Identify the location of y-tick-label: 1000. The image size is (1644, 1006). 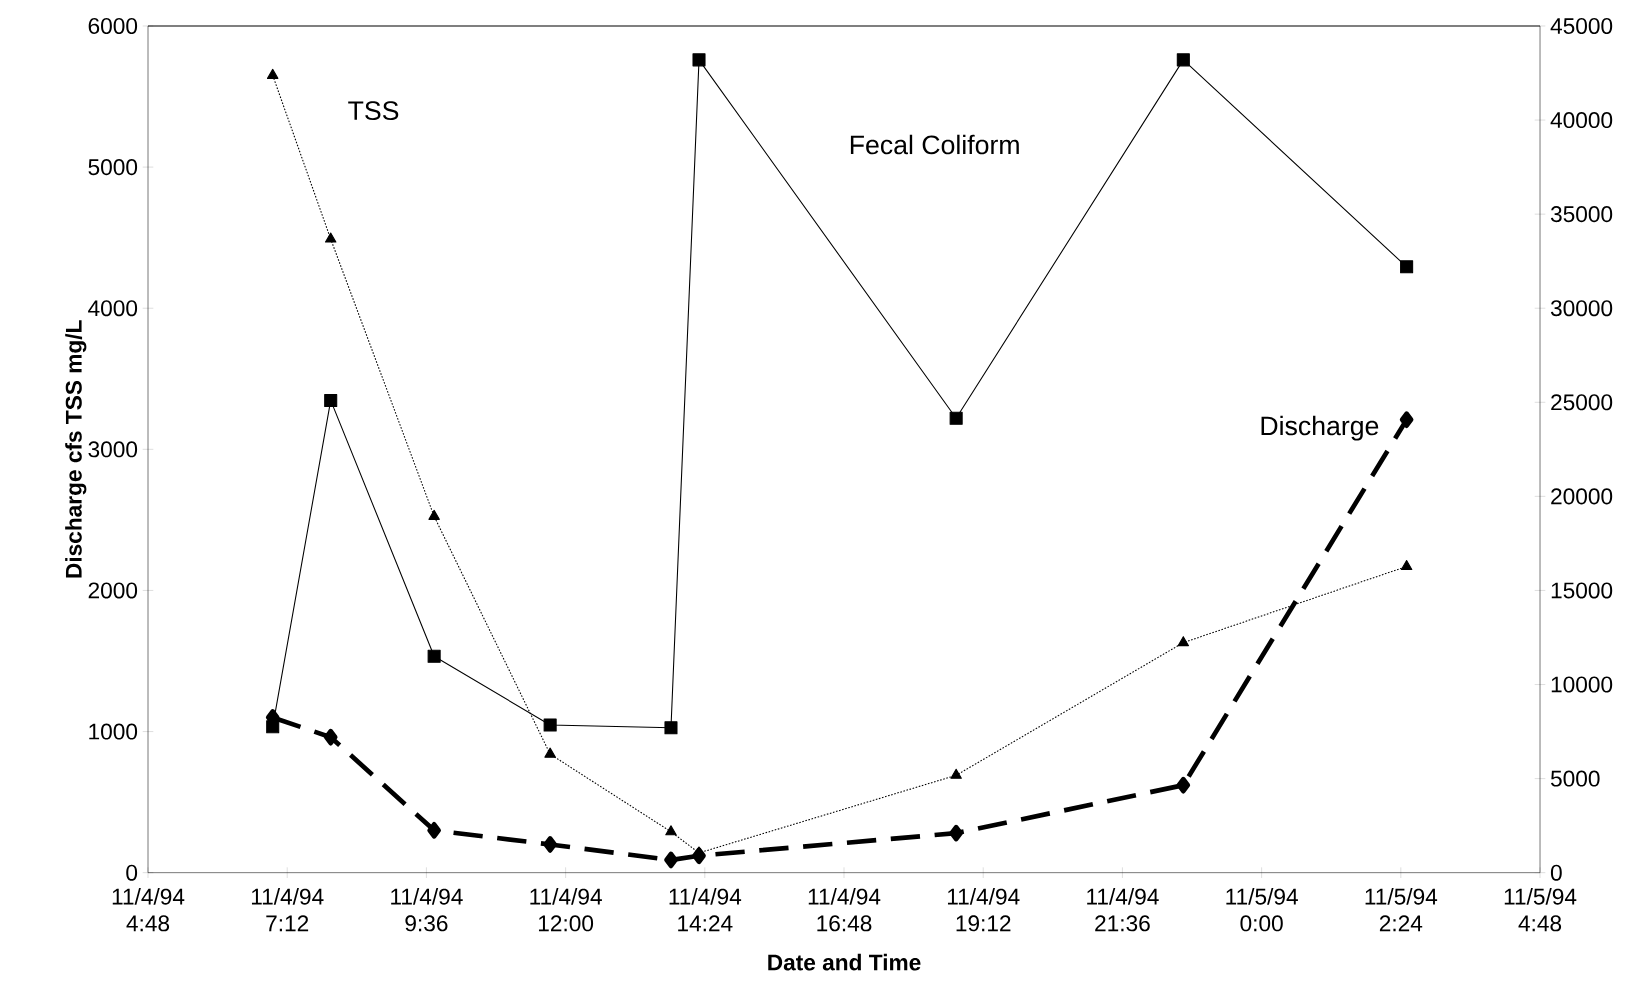
(113, 731).